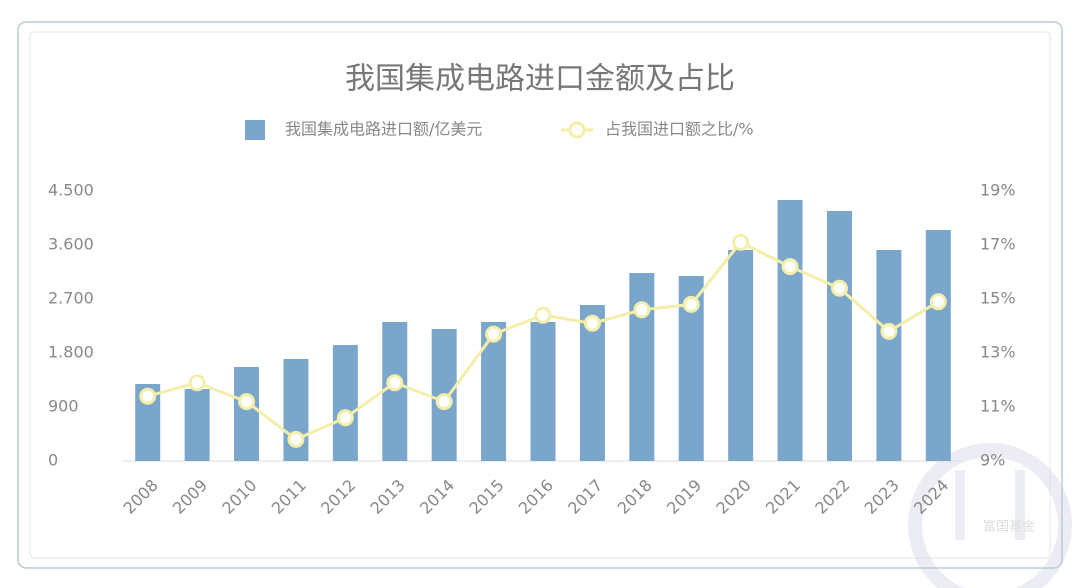  I want to click on watermark-logo, so click(990, 515).